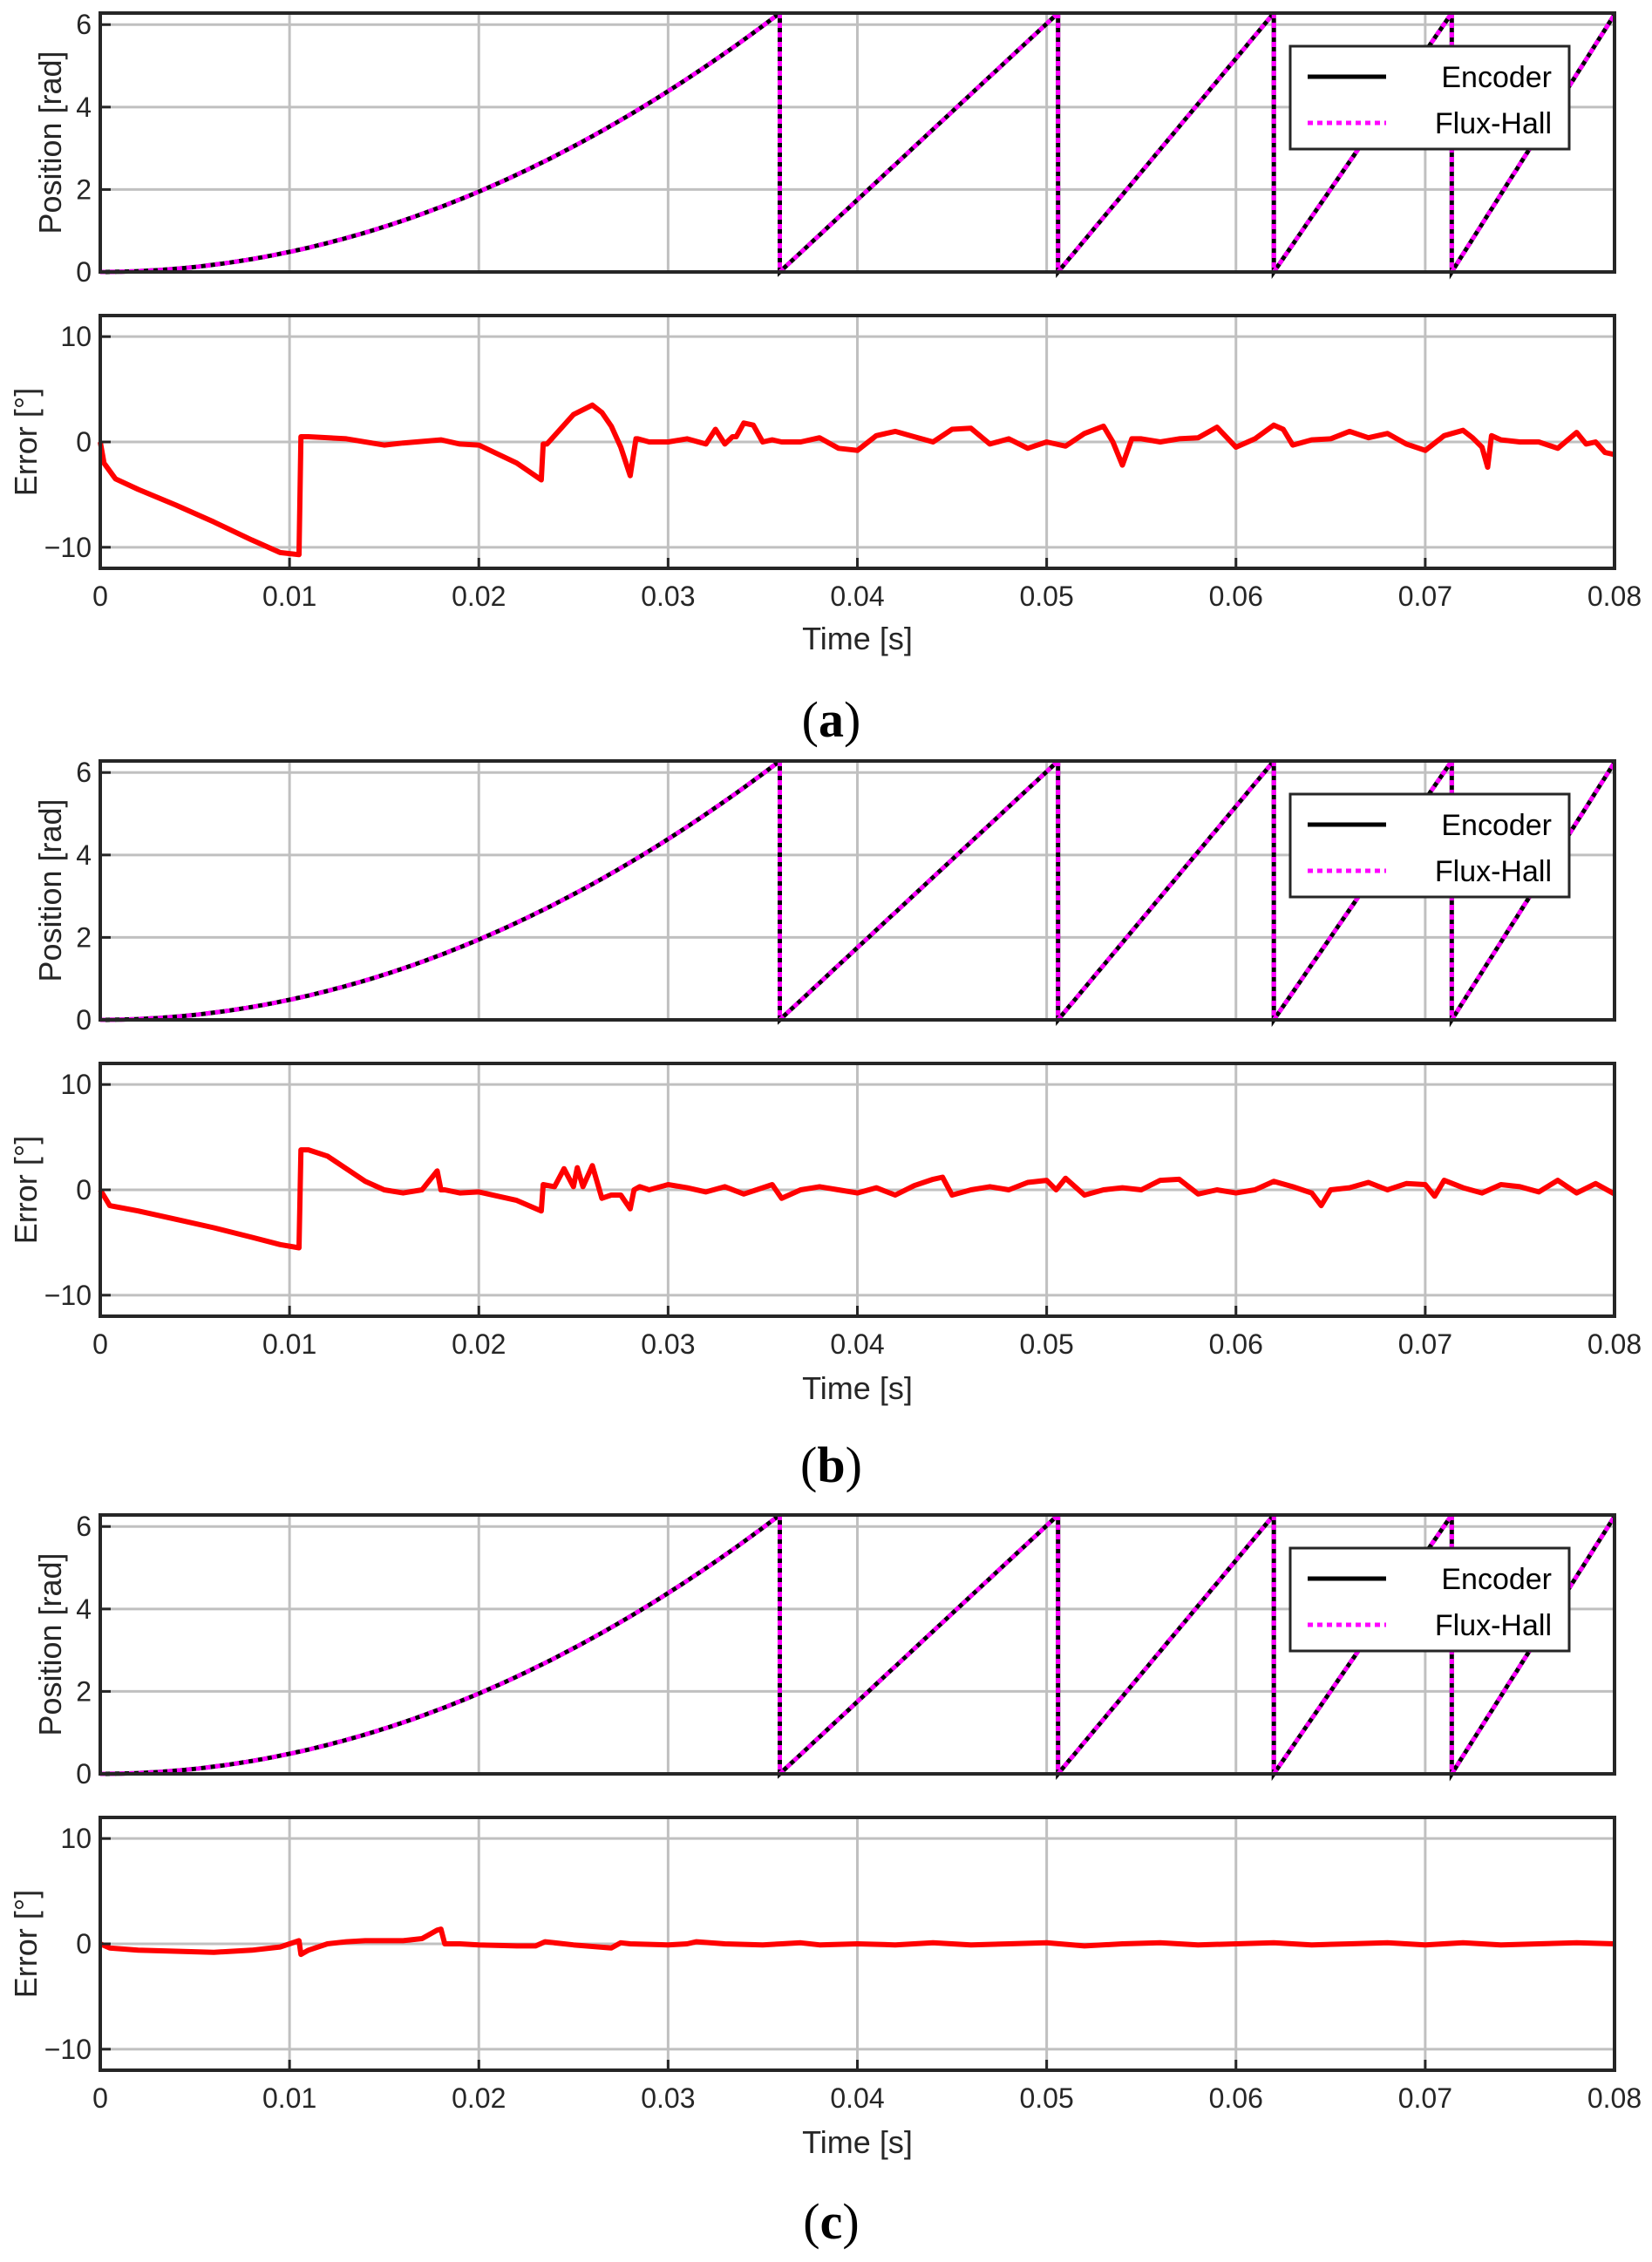 The height and width of the screenshot is (2262, 1652). I want to click on caption-letter: a, so click(831, 719).